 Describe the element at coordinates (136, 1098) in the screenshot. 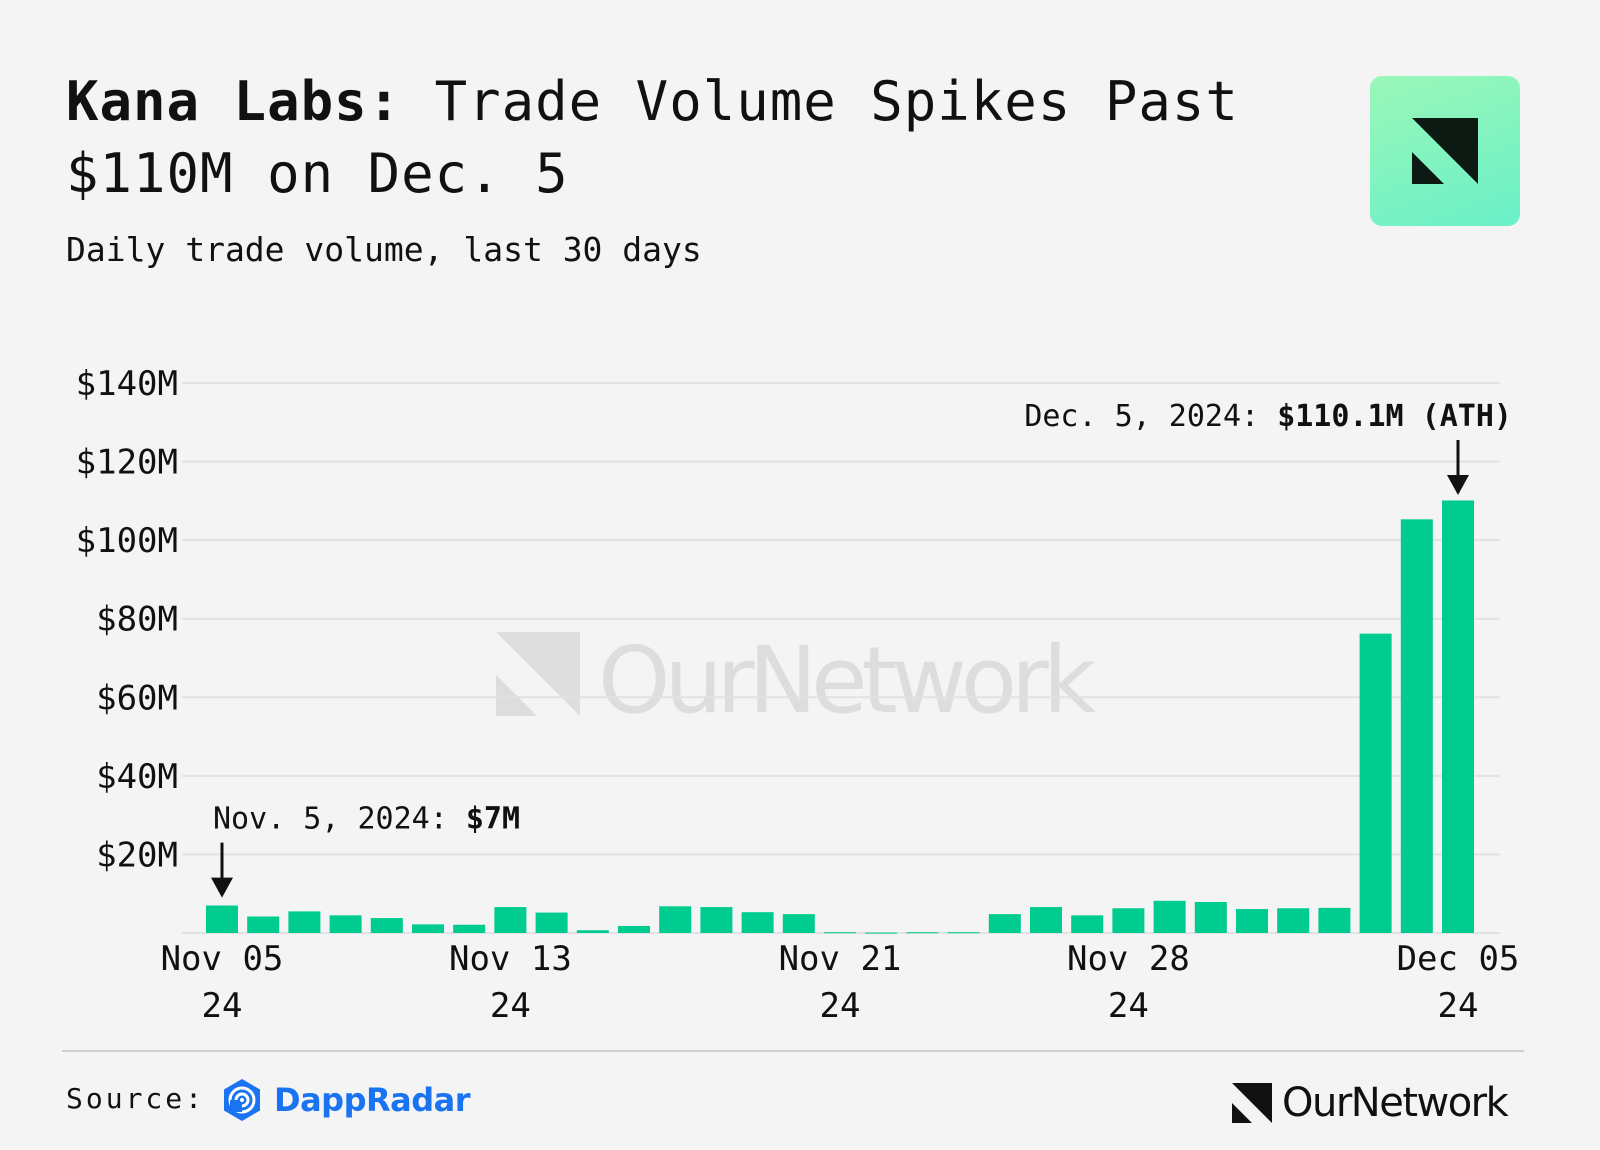

I see `source-label: Source:` at that location.